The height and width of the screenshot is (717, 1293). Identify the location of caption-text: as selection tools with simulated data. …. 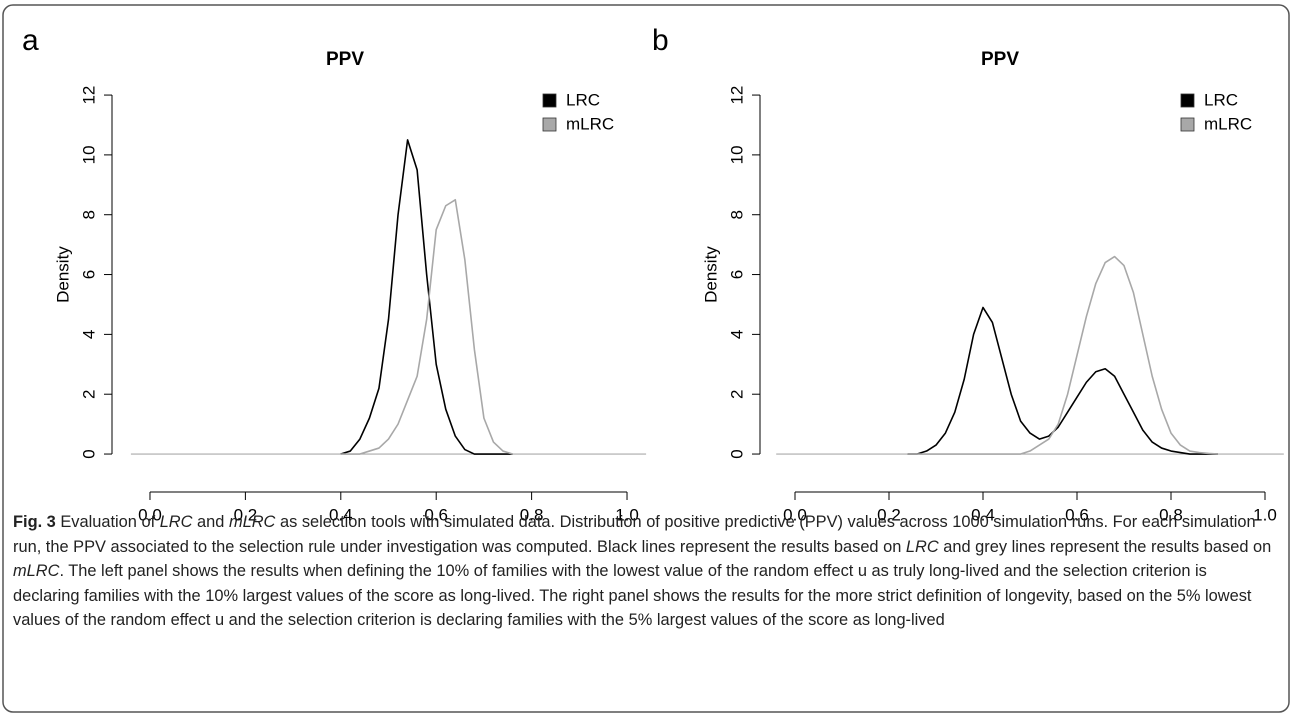
(634, 534).